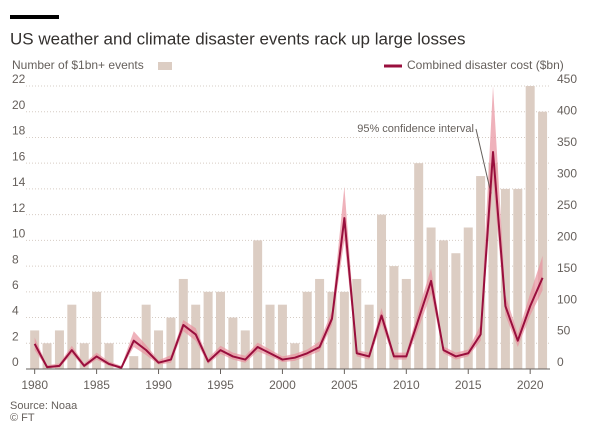 This screenshot has height=423, width=616. I want to click on x-tick-label: 2015, so click(468, 385).